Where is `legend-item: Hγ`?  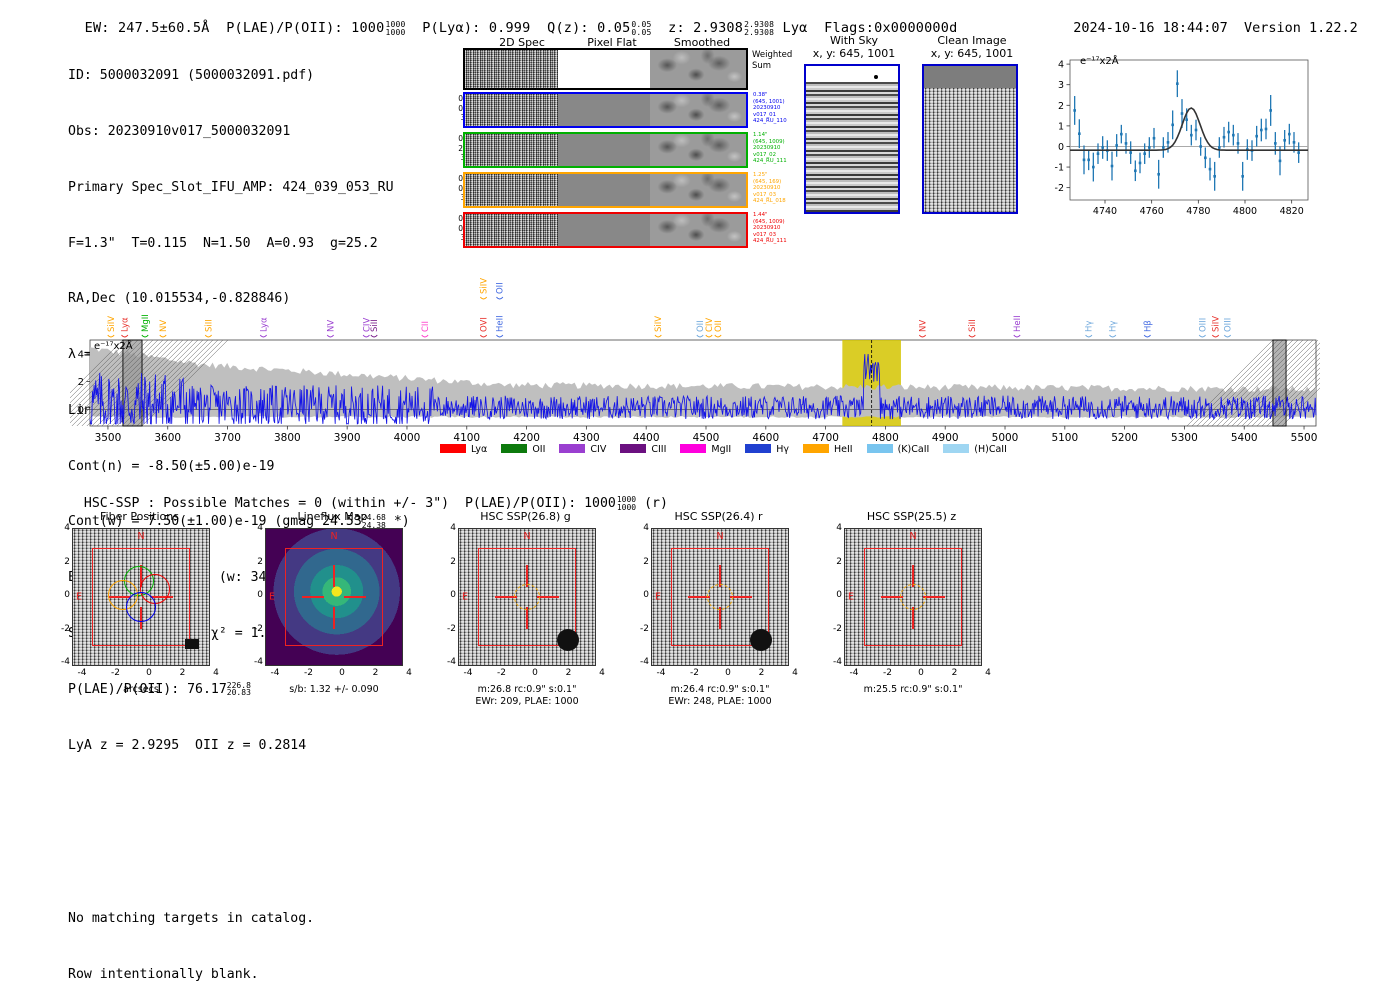
legend-item: Hγ is located at coordinates (767, 449).